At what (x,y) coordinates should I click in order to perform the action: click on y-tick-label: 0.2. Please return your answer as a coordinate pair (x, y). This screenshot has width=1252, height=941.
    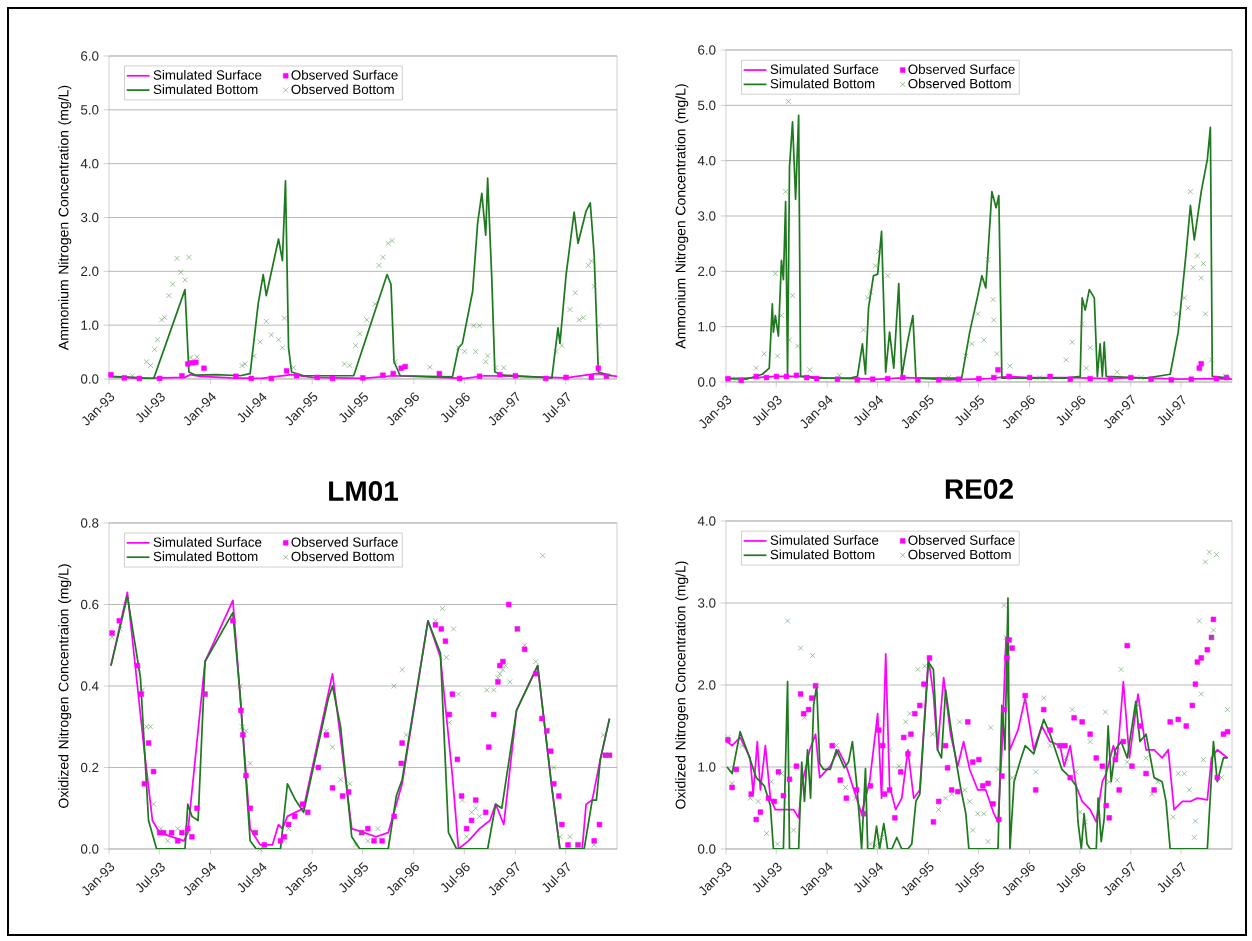
    Looking at the image, I should click on (89, 767).